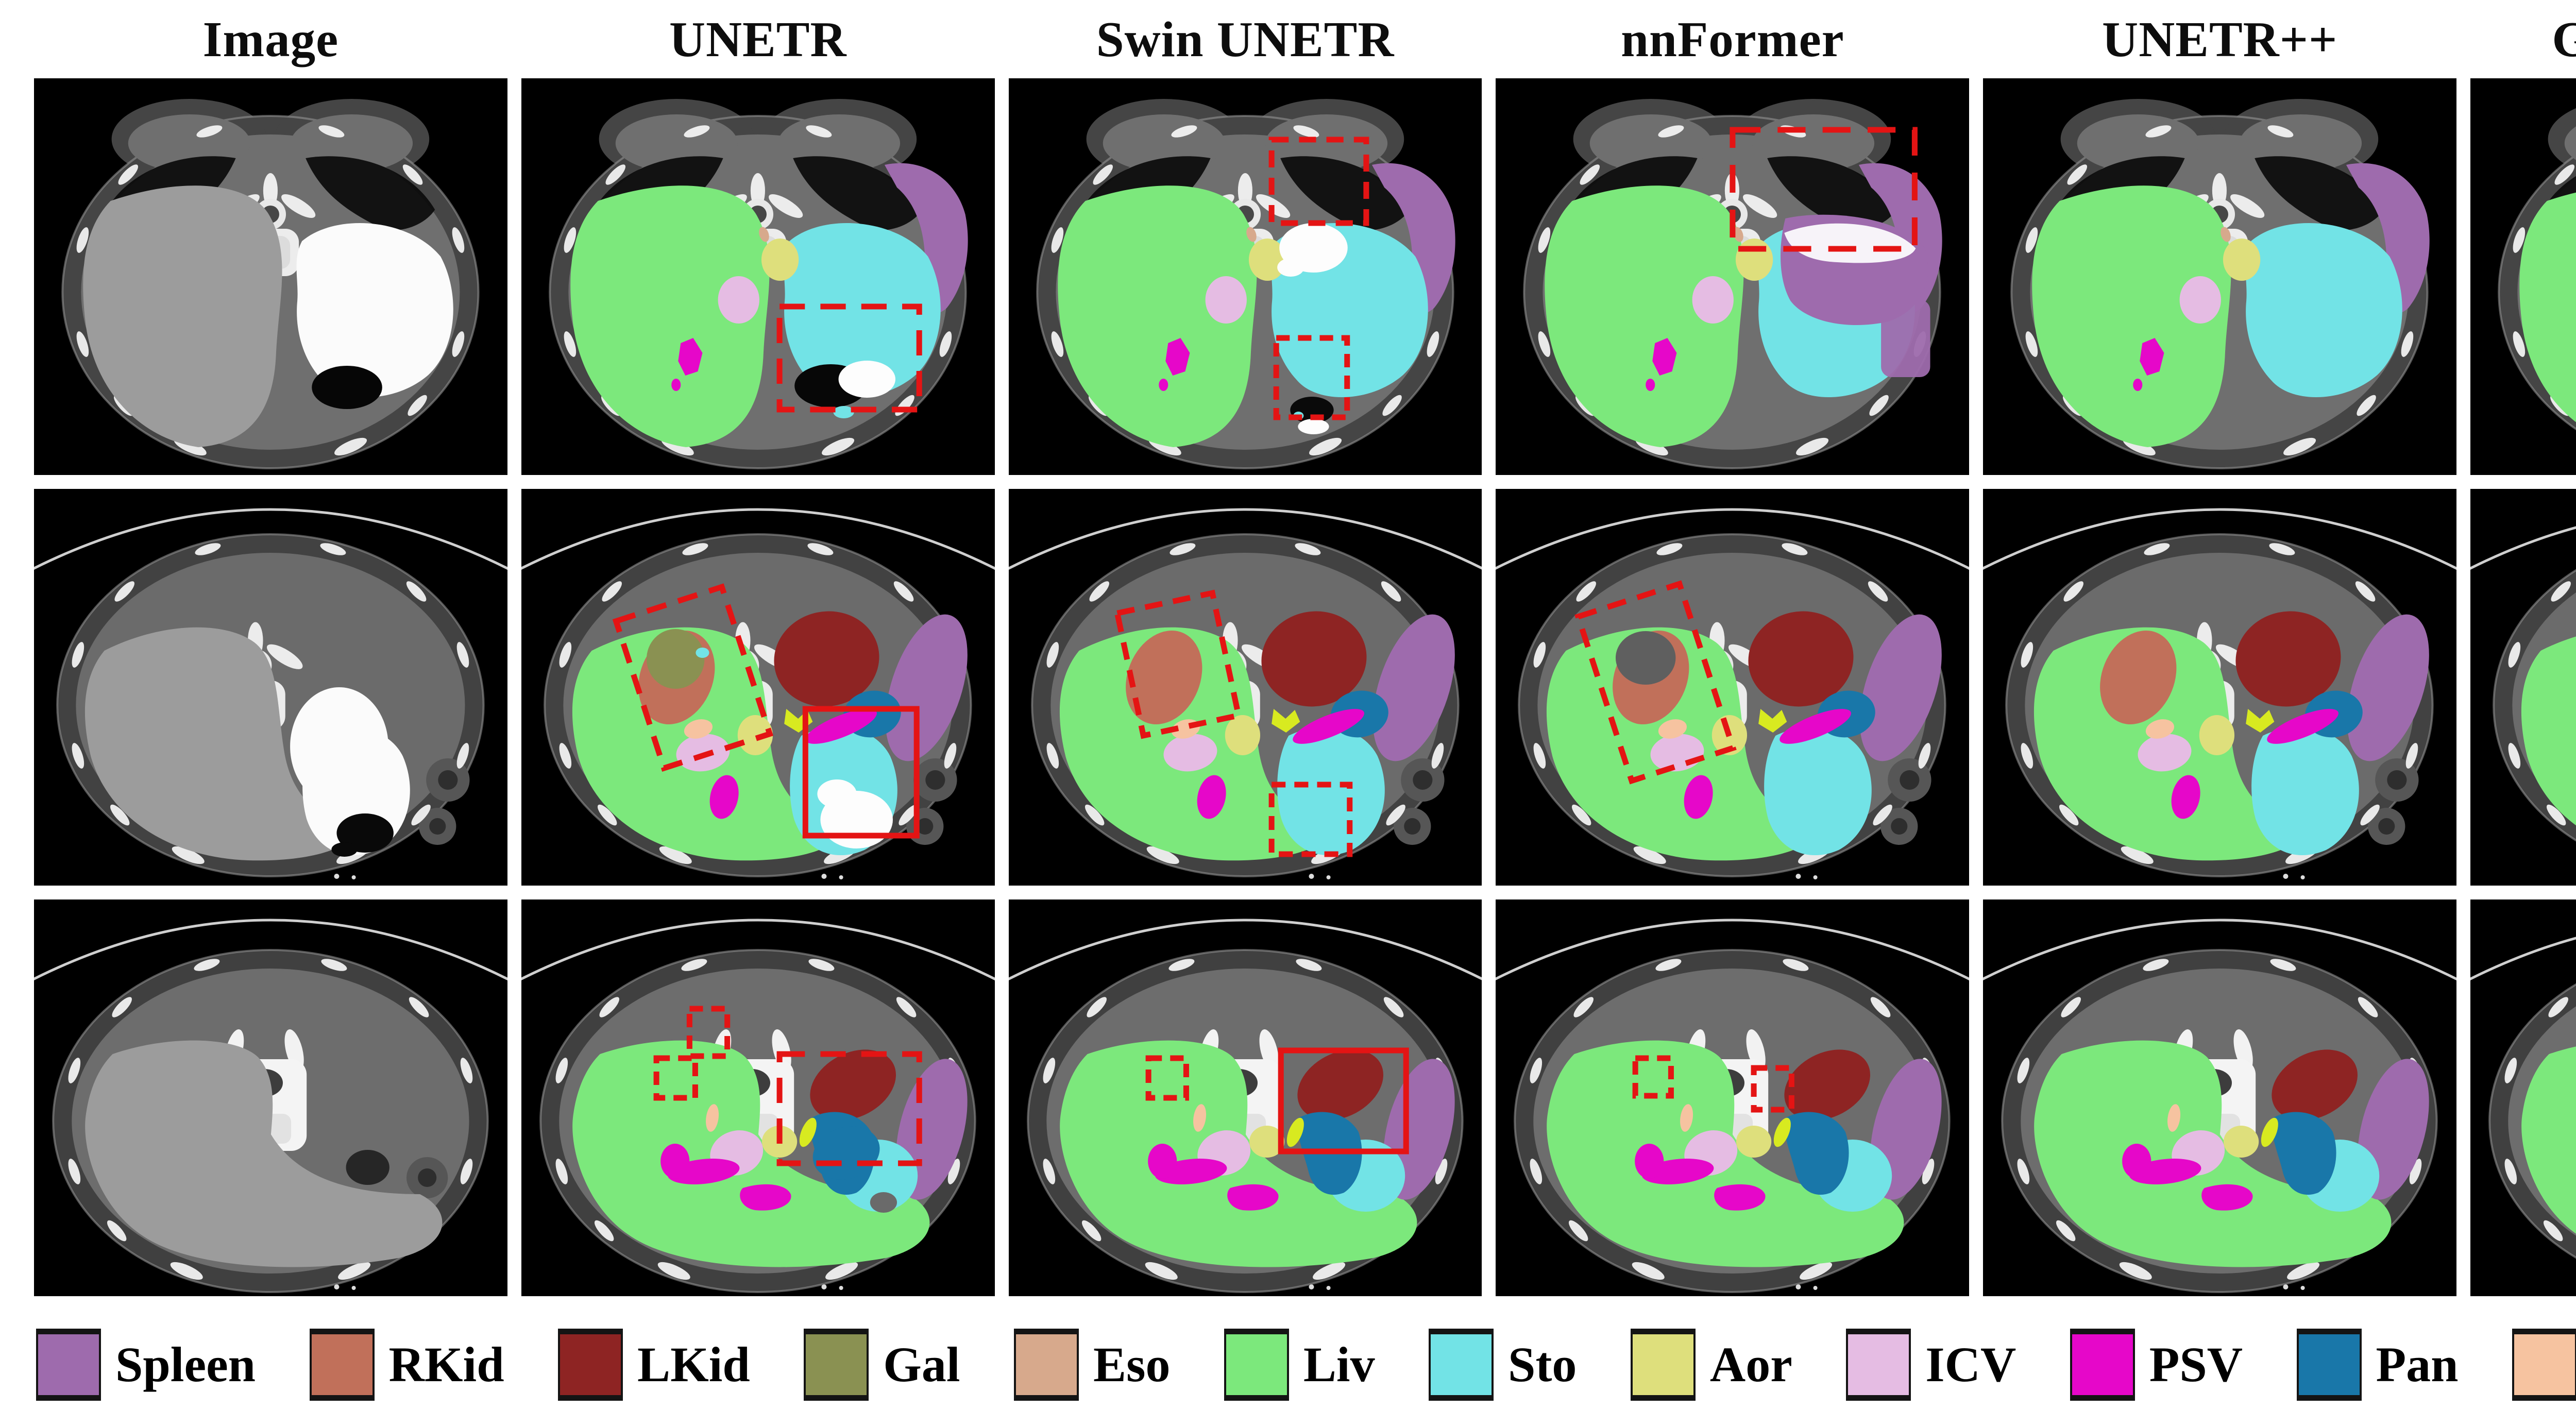 The width and height of the screenshot is (2576, 1426). Describe the element at coordinates (1245, 39) in the screenshot. I see `column-title-swin-unetr: Swin UNETR` at that location.